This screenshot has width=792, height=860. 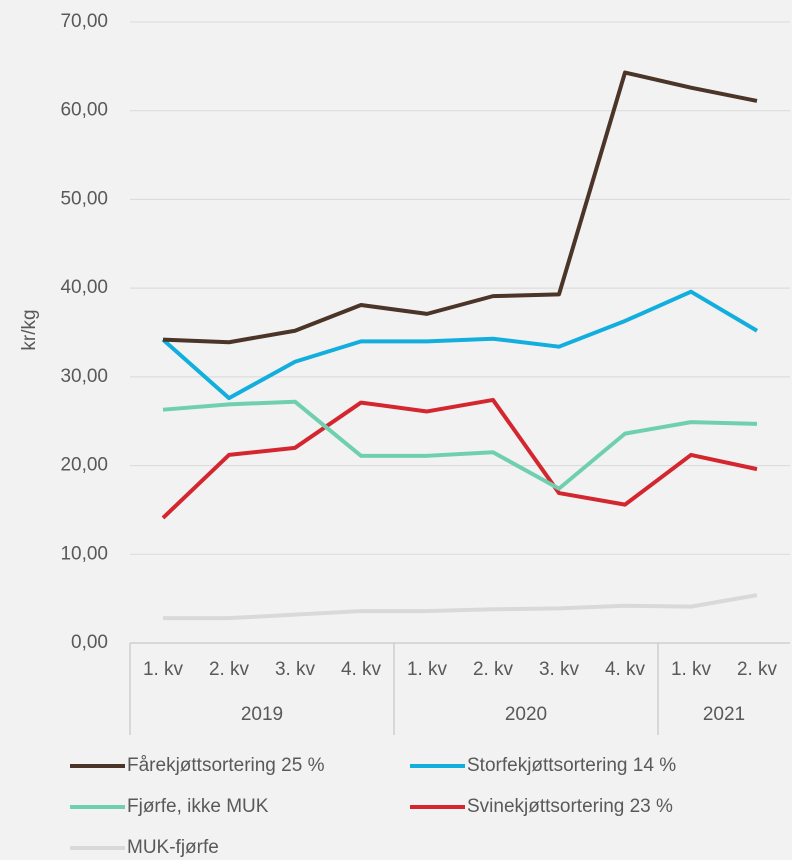 I want to click on x-group-label: 2020, so click(x=526, y=714).